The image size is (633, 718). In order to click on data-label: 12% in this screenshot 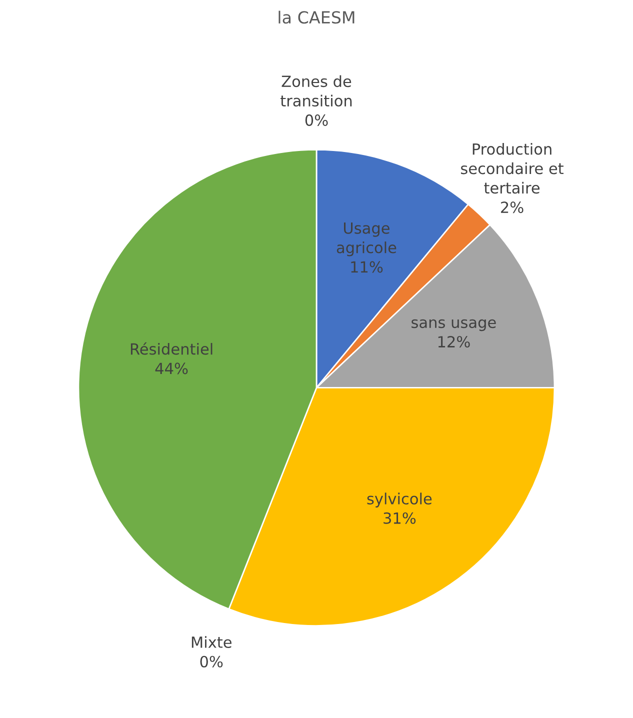, I will do `click(454, 342)`.